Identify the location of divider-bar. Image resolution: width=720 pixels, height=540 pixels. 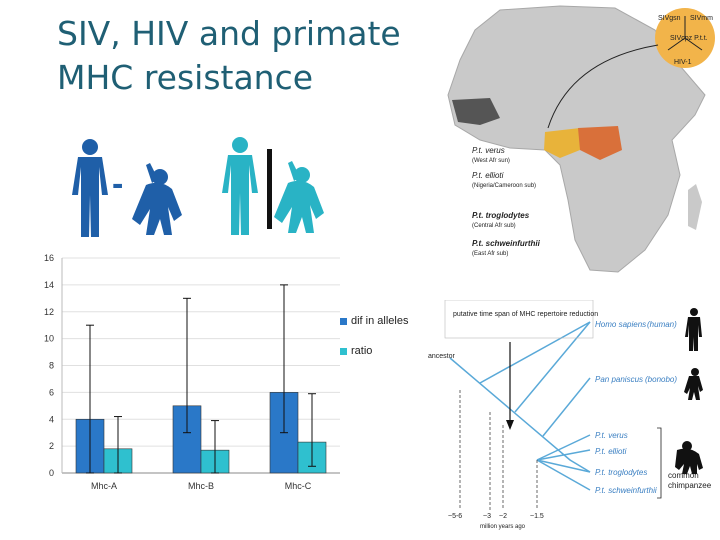
(269, 189).